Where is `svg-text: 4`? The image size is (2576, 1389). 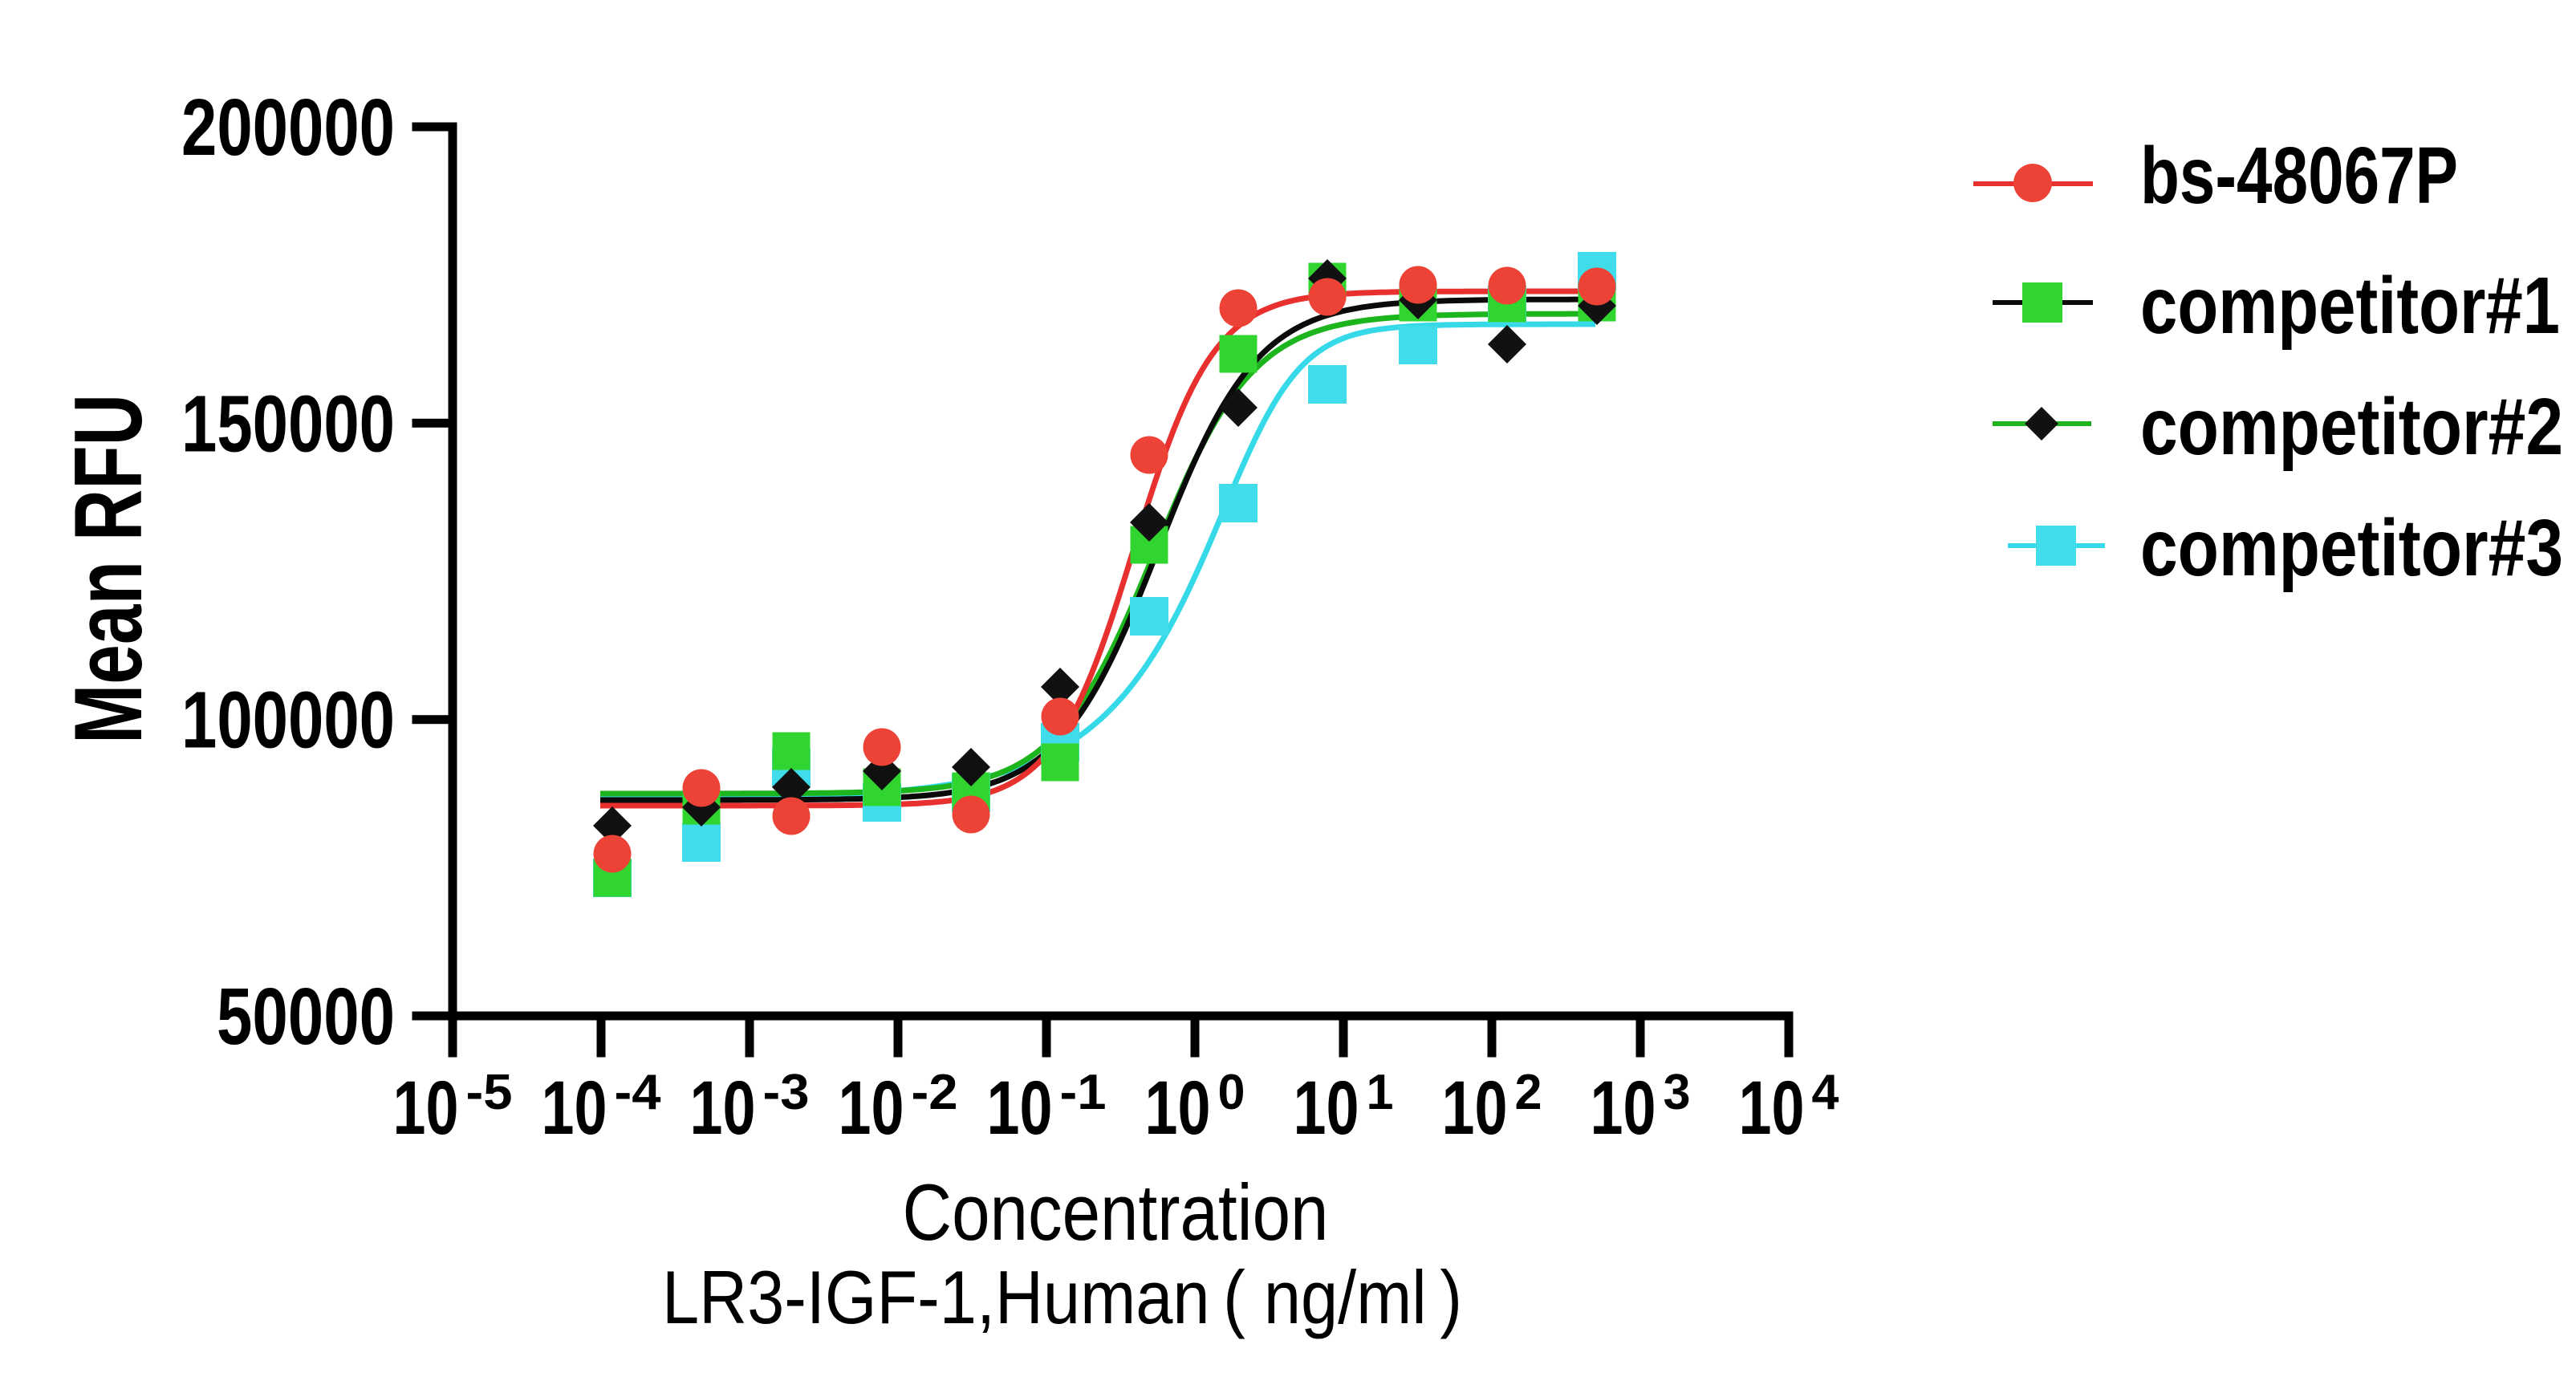
svg-text: 4 is located at coordinates (1826, 1092).